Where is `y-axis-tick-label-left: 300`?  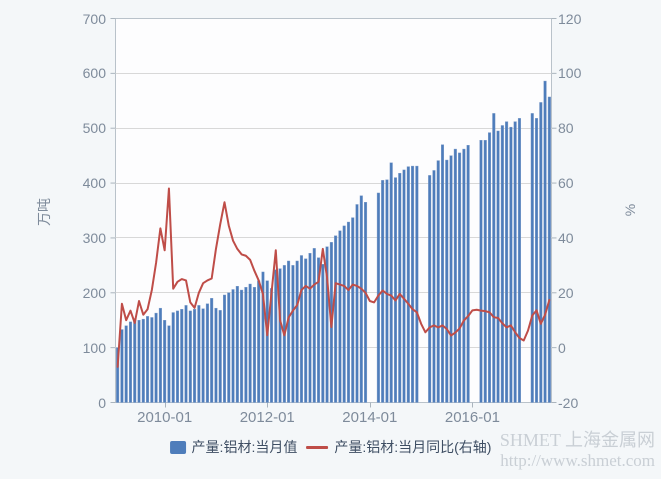
y-axis-tick-label-left: 300 is located at coordinates (94, 237).